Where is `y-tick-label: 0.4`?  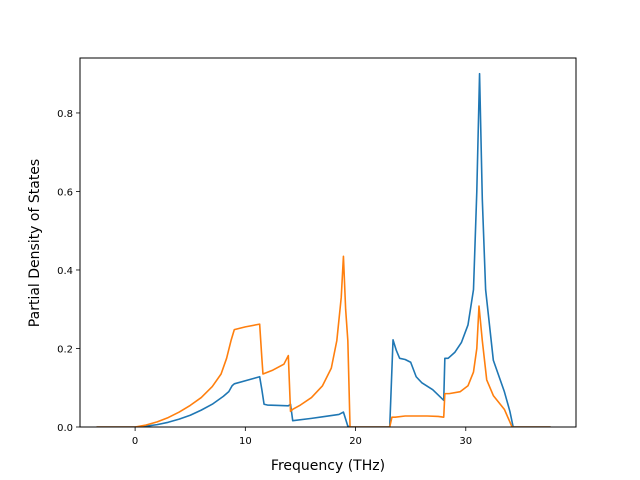
y-tick-label: 0.4 is located at coordinates (65, 271).